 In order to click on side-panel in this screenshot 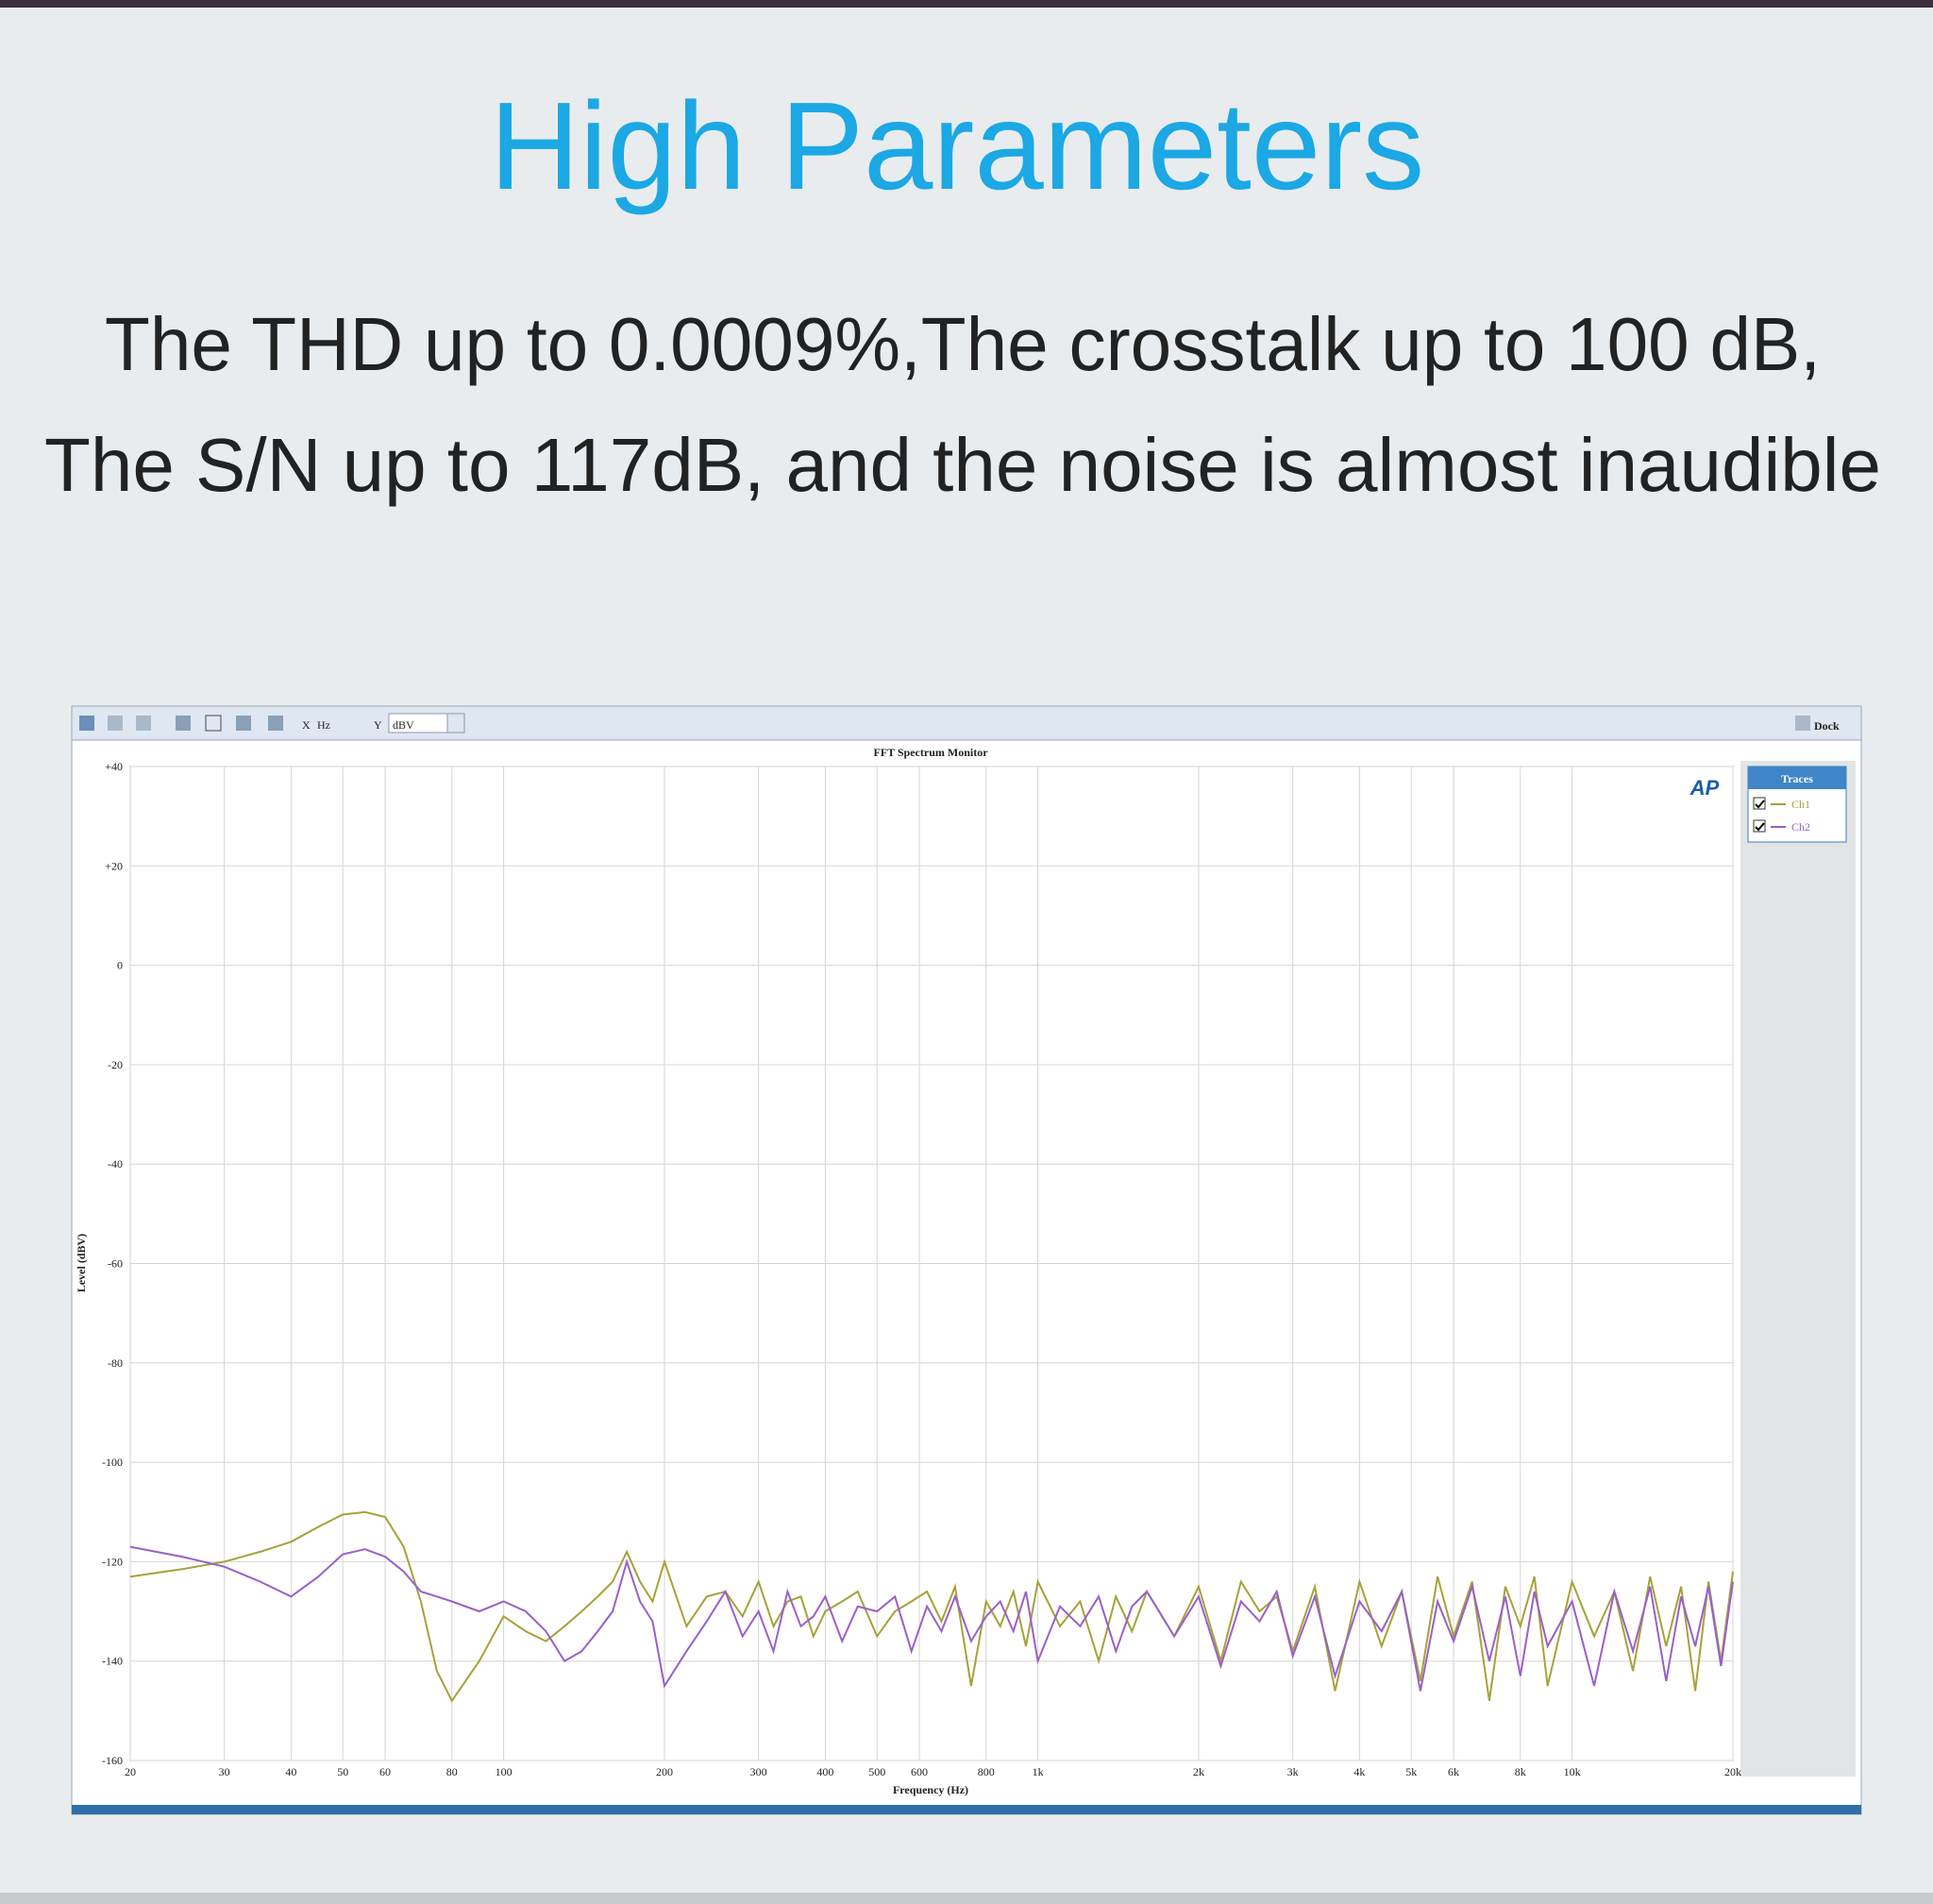, I will do `click(1798, 1269)`.